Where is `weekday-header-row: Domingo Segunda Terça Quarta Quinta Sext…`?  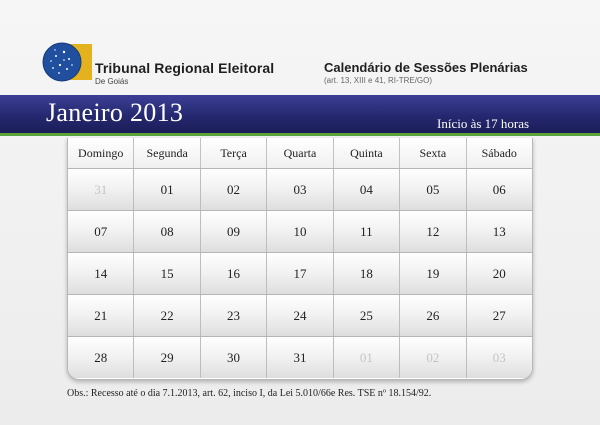
weekday-header-row: Domingo Segunda Terça Quarta Quinta Sext… is located at coordinates (300, 153).